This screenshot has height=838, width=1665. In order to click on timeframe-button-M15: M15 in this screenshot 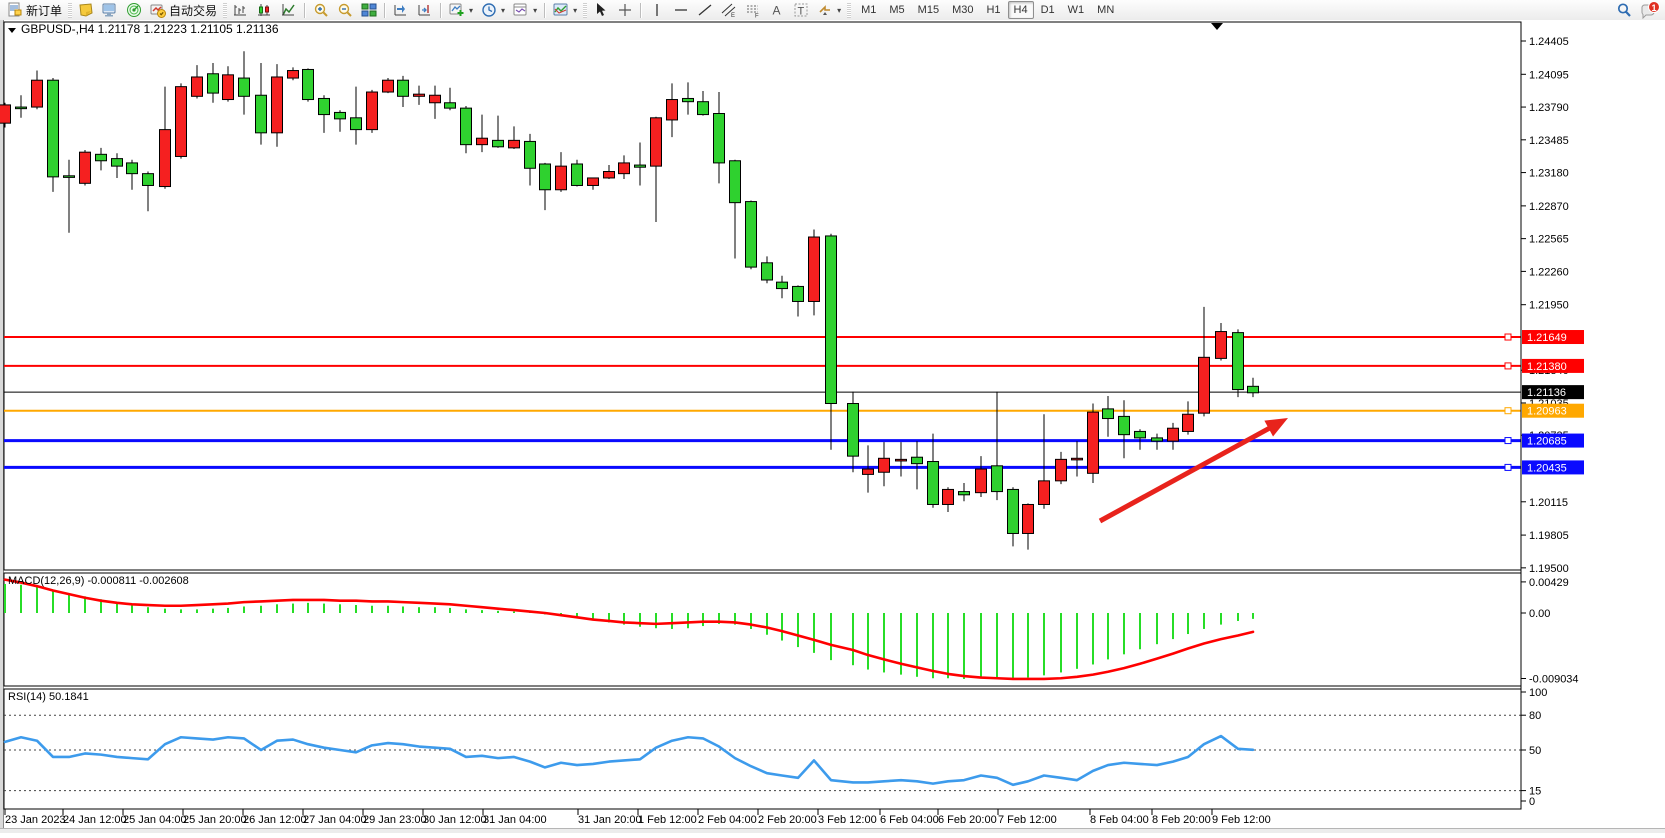, I will do `click(928, 10)`.